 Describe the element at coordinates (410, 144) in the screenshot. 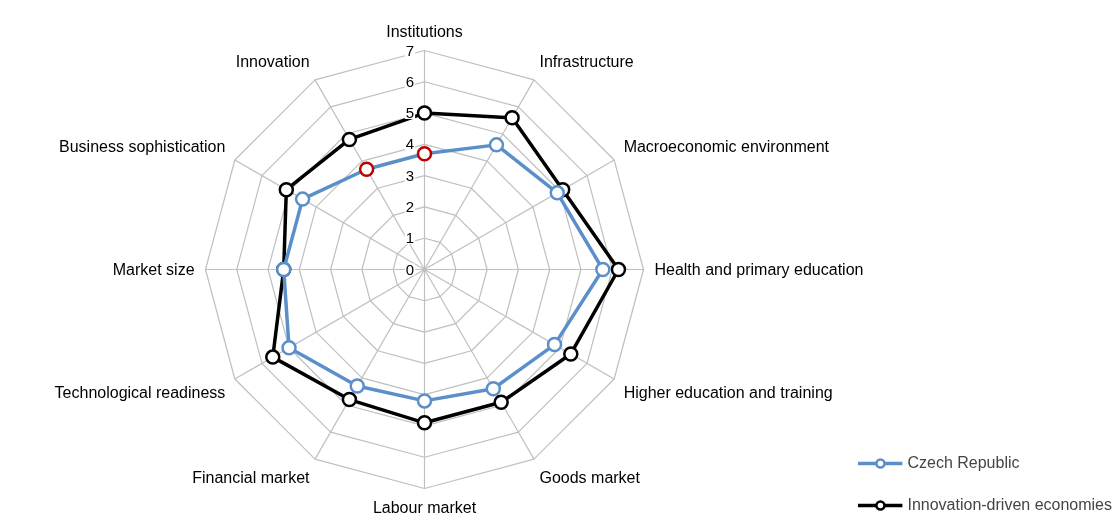

I see `y-tick-label: 4` at that location.